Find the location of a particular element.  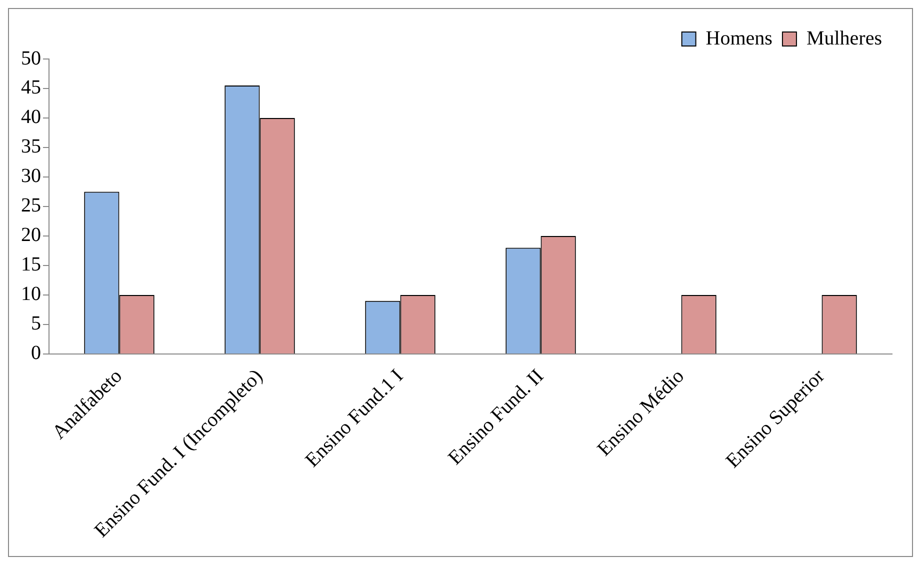

y-tick-label: 25 is located at coordinates (31, 205).